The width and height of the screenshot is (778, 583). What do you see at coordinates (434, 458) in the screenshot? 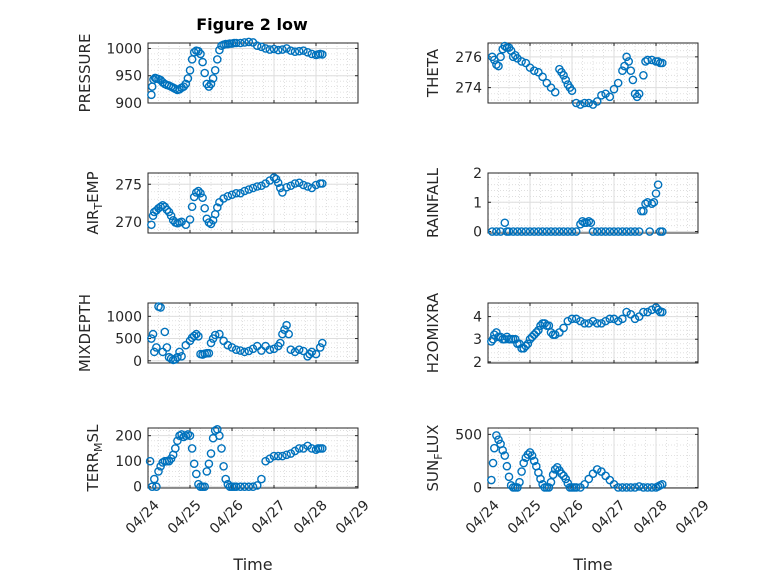
I see `y-axis-label: SUNFLUX` at bounding box center [434, 458].